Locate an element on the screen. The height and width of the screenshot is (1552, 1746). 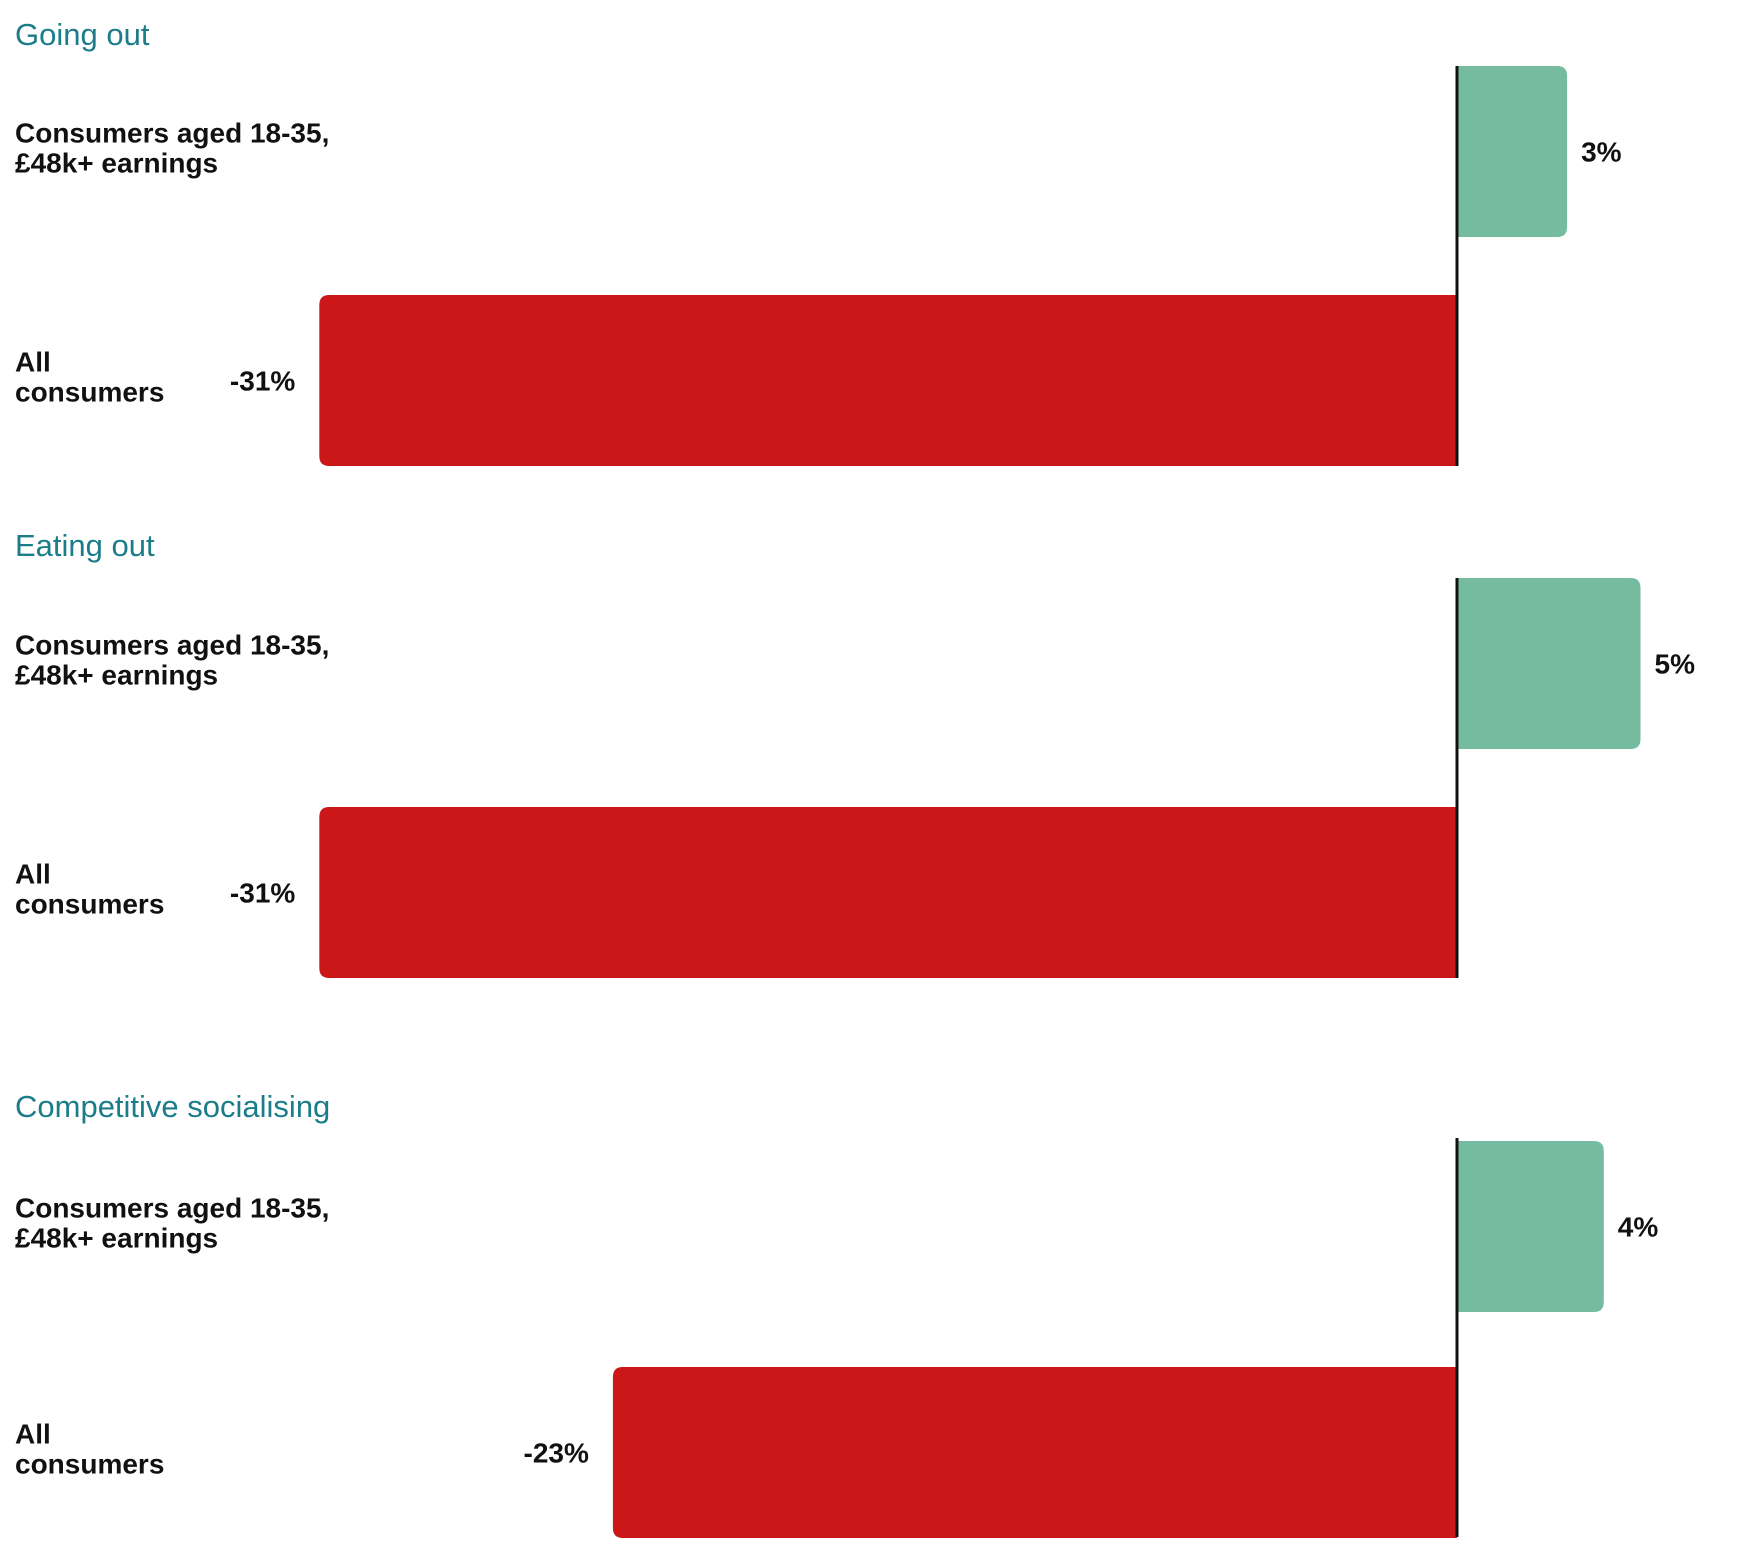
data-label: 5% is located at coordinates (1675, 664).